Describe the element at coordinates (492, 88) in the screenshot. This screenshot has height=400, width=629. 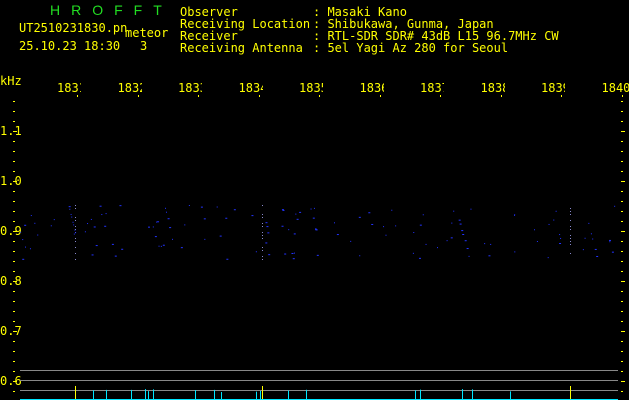
I see `x-tick-label: 1838` at that location.